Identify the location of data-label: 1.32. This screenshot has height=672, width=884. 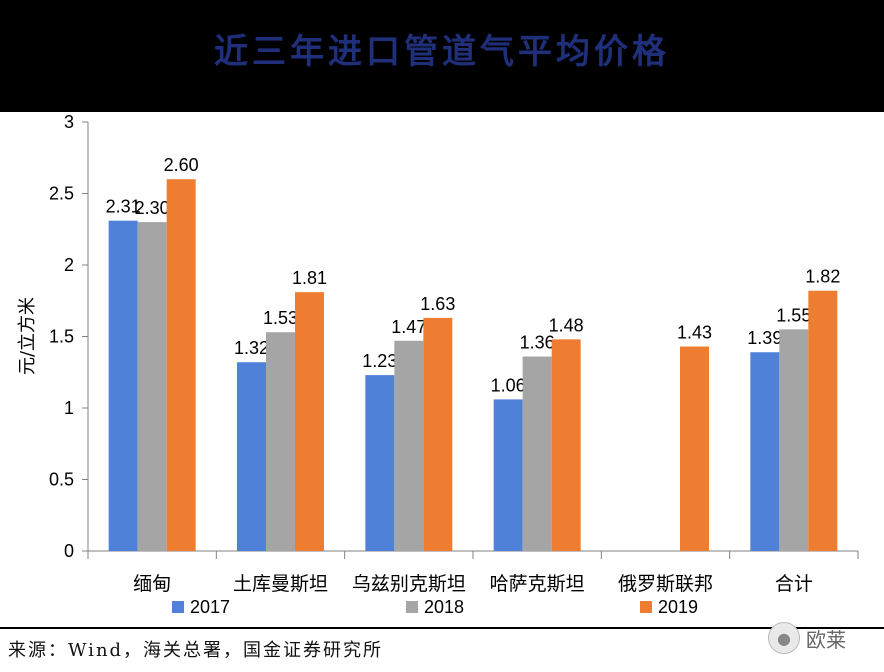
(251, 348).